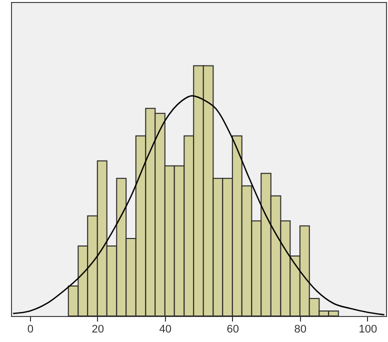 The image size is (388, 342). Describe the element at coordinates (98, 330) in the screenshot. I see `x-tick-label: 20` at that location.